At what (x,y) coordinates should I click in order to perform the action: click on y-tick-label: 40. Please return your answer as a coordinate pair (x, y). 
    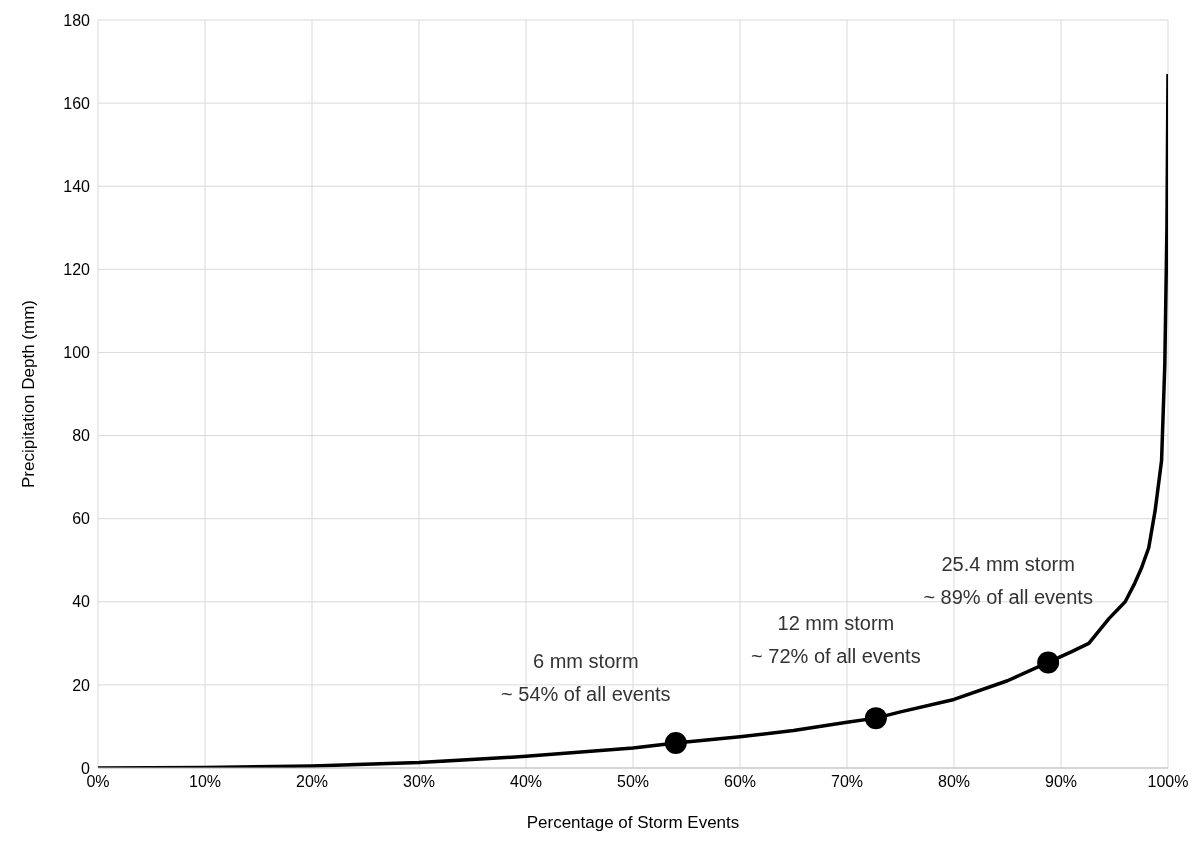
    Looking at the image, I should click on (81, 602).